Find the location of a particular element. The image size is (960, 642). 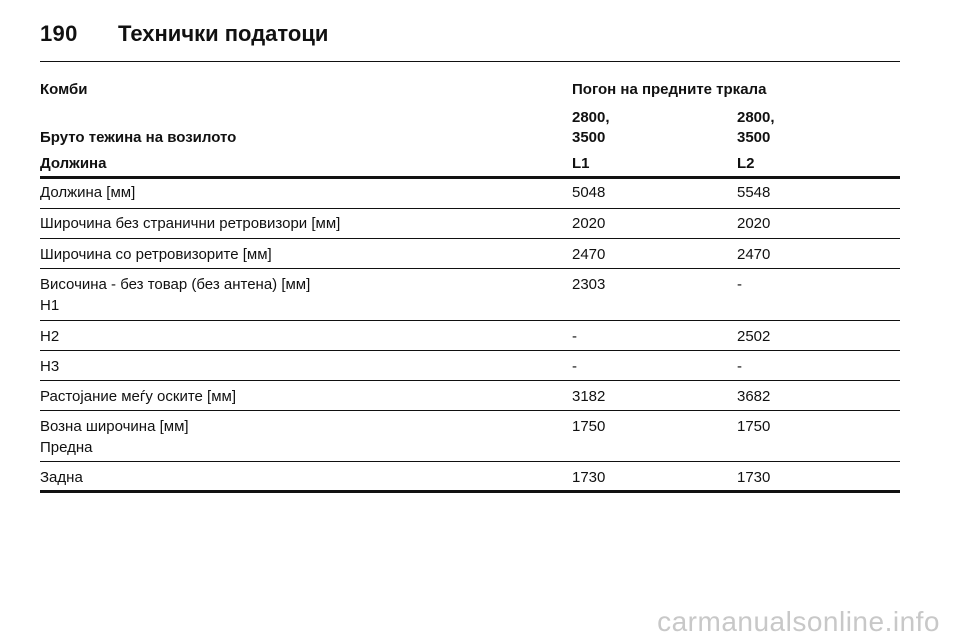

table-bottom-rule is located at coordinates (470, 491).